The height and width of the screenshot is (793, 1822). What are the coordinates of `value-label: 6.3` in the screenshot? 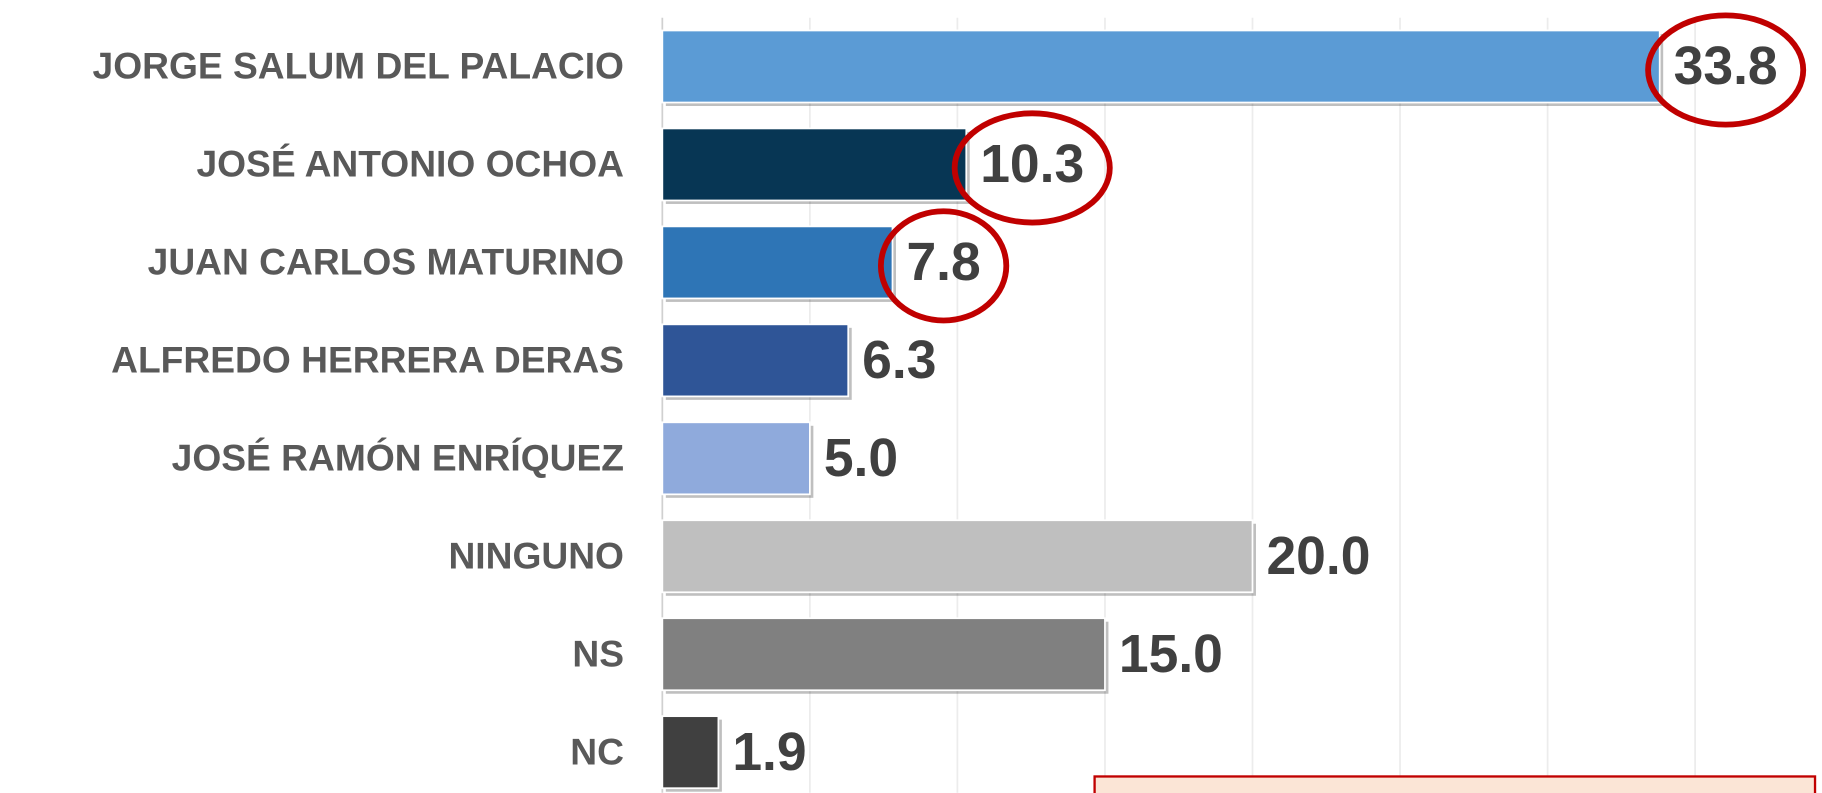 It's located at (899, 360).